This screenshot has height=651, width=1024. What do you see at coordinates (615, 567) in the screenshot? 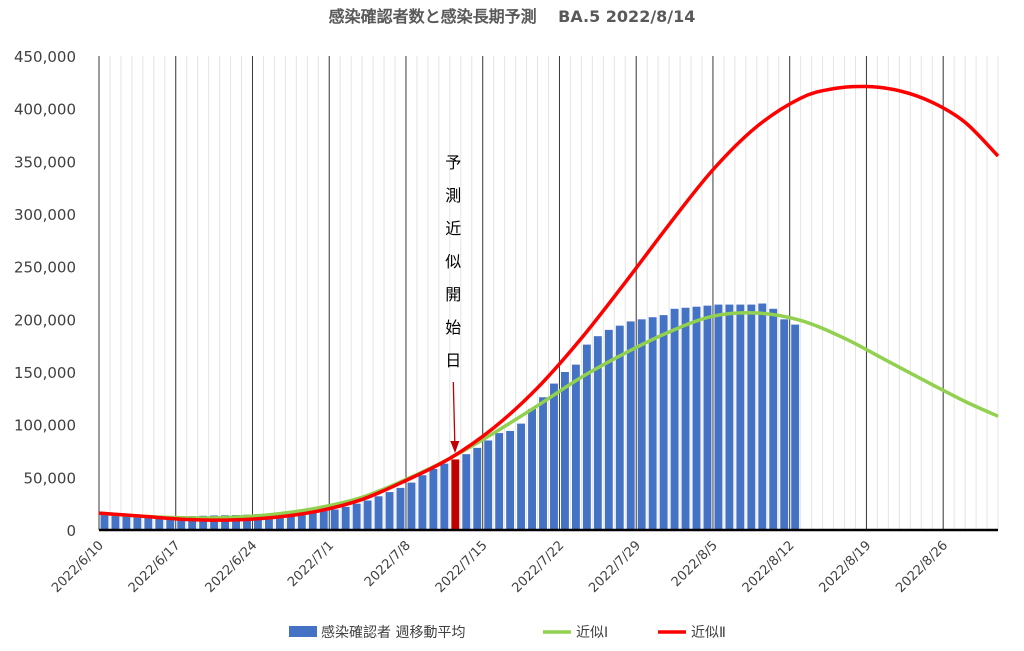
I see `x-tick-label: 2022/7/29` at bounding box center [615, 567].